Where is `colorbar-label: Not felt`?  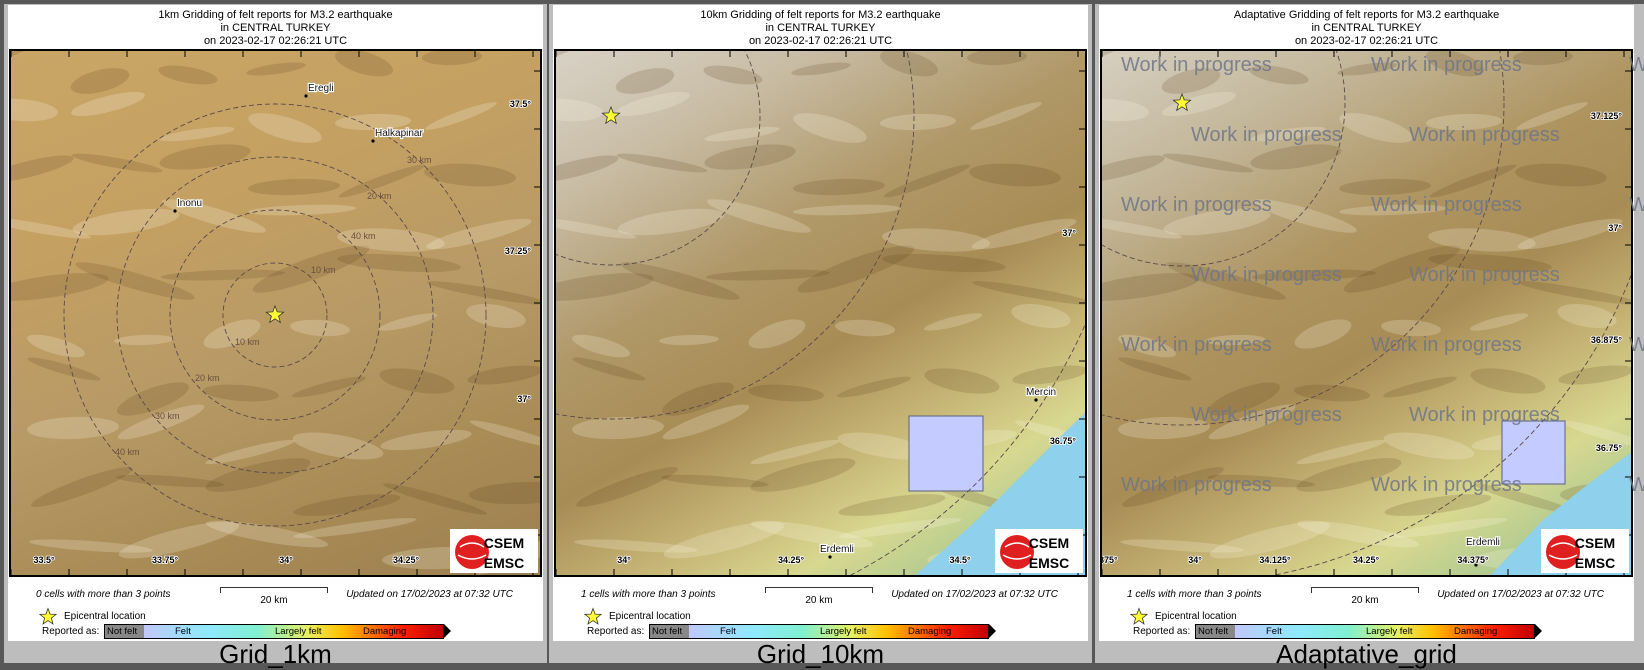 colorbar-label: Not felt is located at coordinates (667, 631).